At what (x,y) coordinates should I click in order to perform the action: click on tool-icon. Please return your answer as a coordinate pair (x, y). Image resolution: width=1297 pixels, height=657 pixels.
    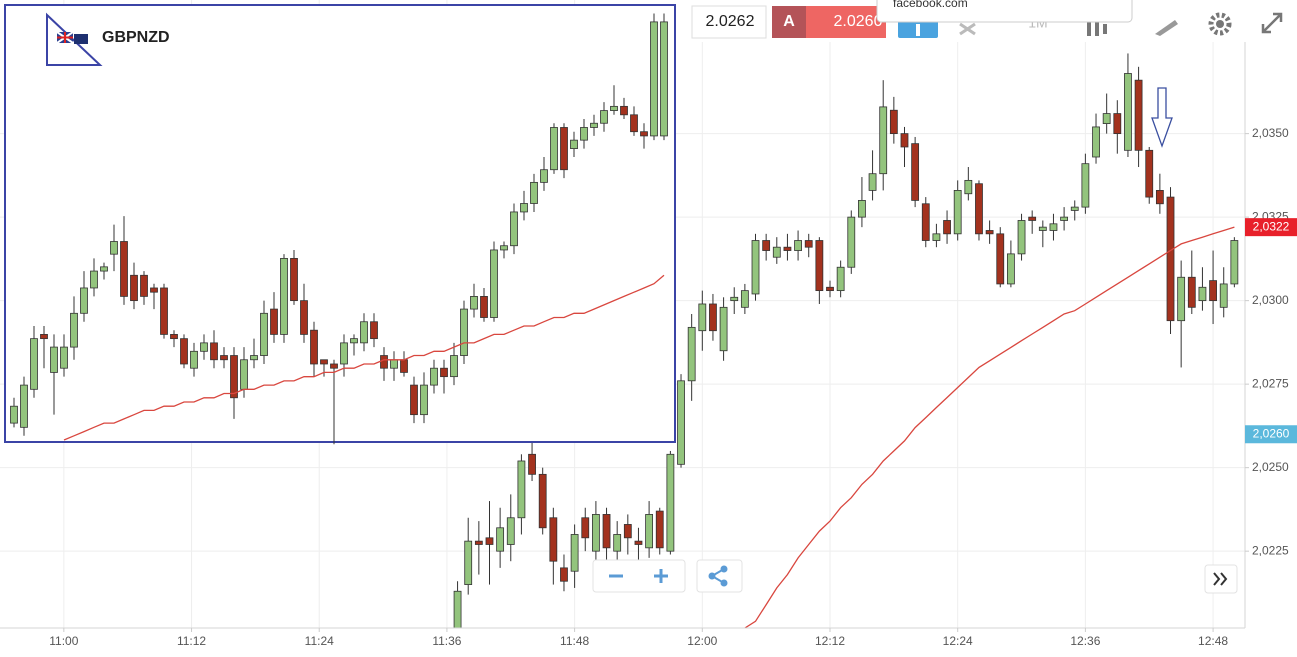
    Looking at the image, I should click on (967, 29).